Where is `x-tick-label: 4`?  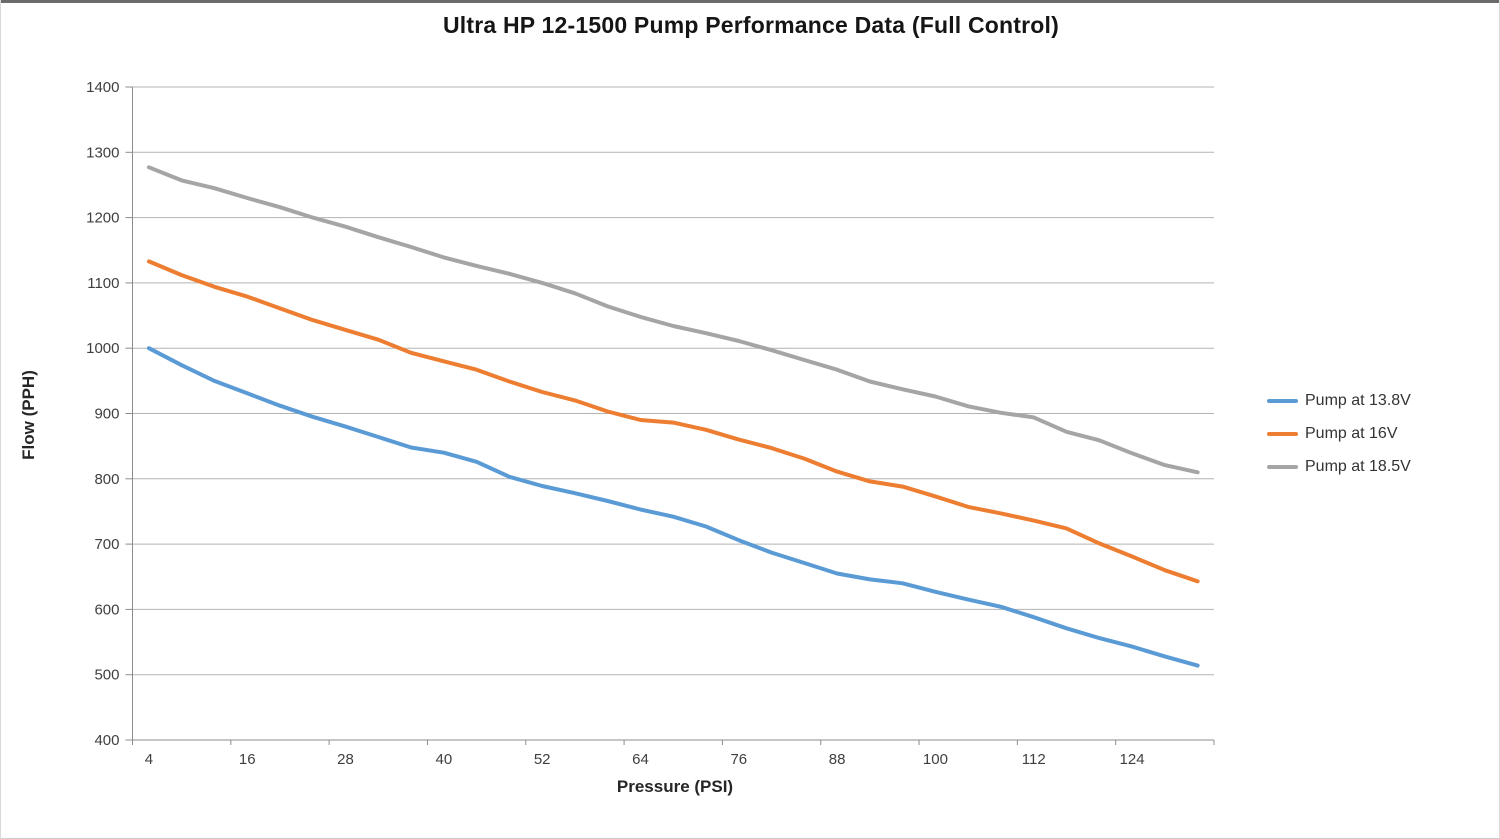 x-tick-label: 4 is located at coordinates (149, 759).